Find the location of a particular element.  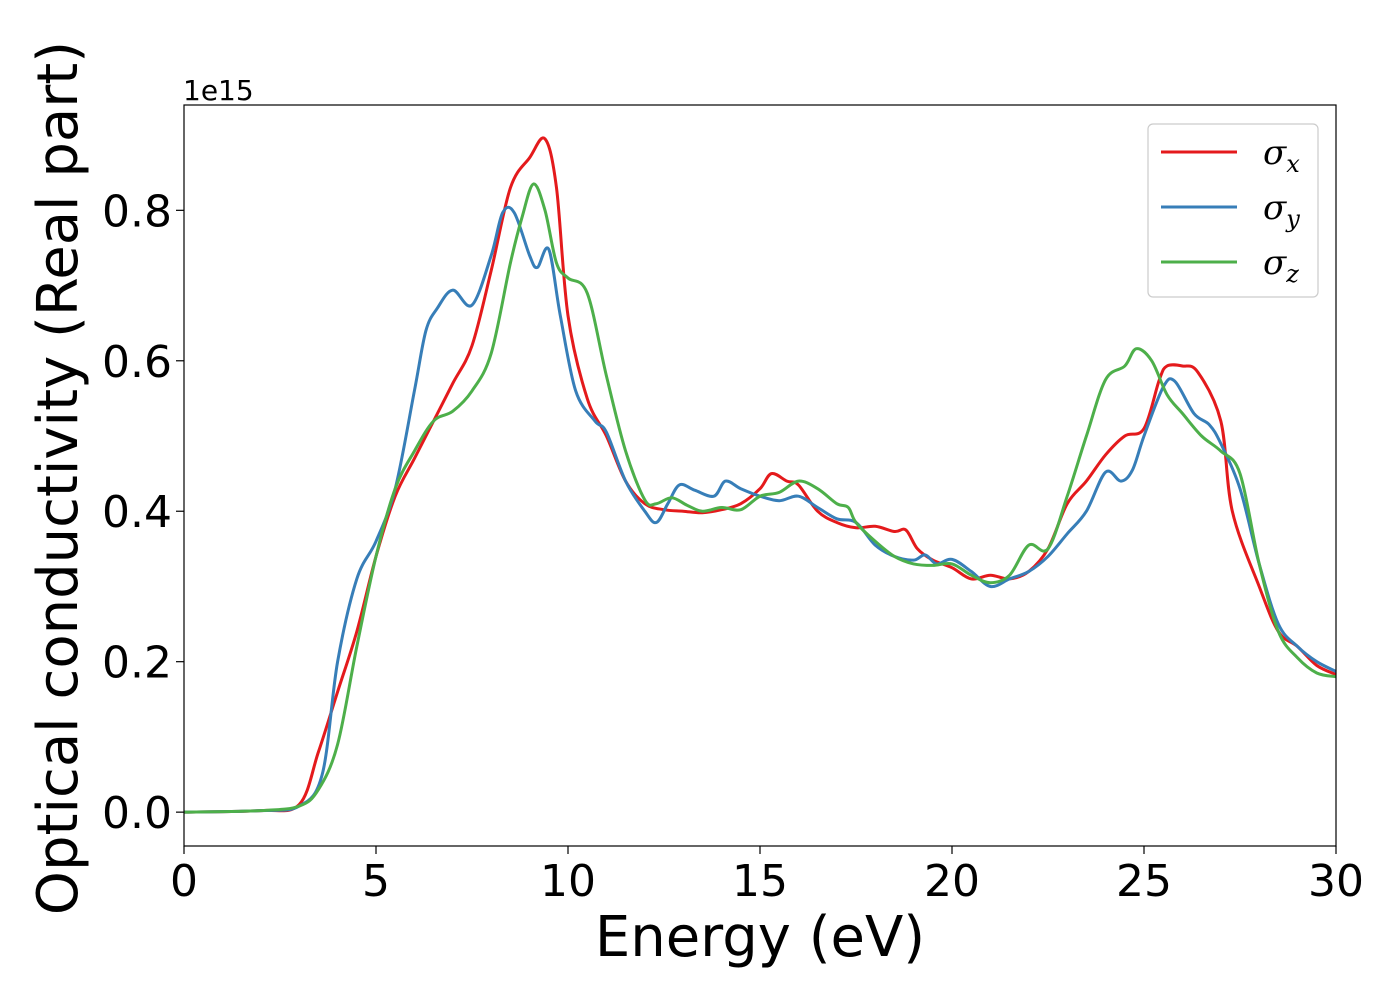

y-axis-ticks: 0.0 0.2 0.4 0.6 0.8 is located at coordinates (143, 512).